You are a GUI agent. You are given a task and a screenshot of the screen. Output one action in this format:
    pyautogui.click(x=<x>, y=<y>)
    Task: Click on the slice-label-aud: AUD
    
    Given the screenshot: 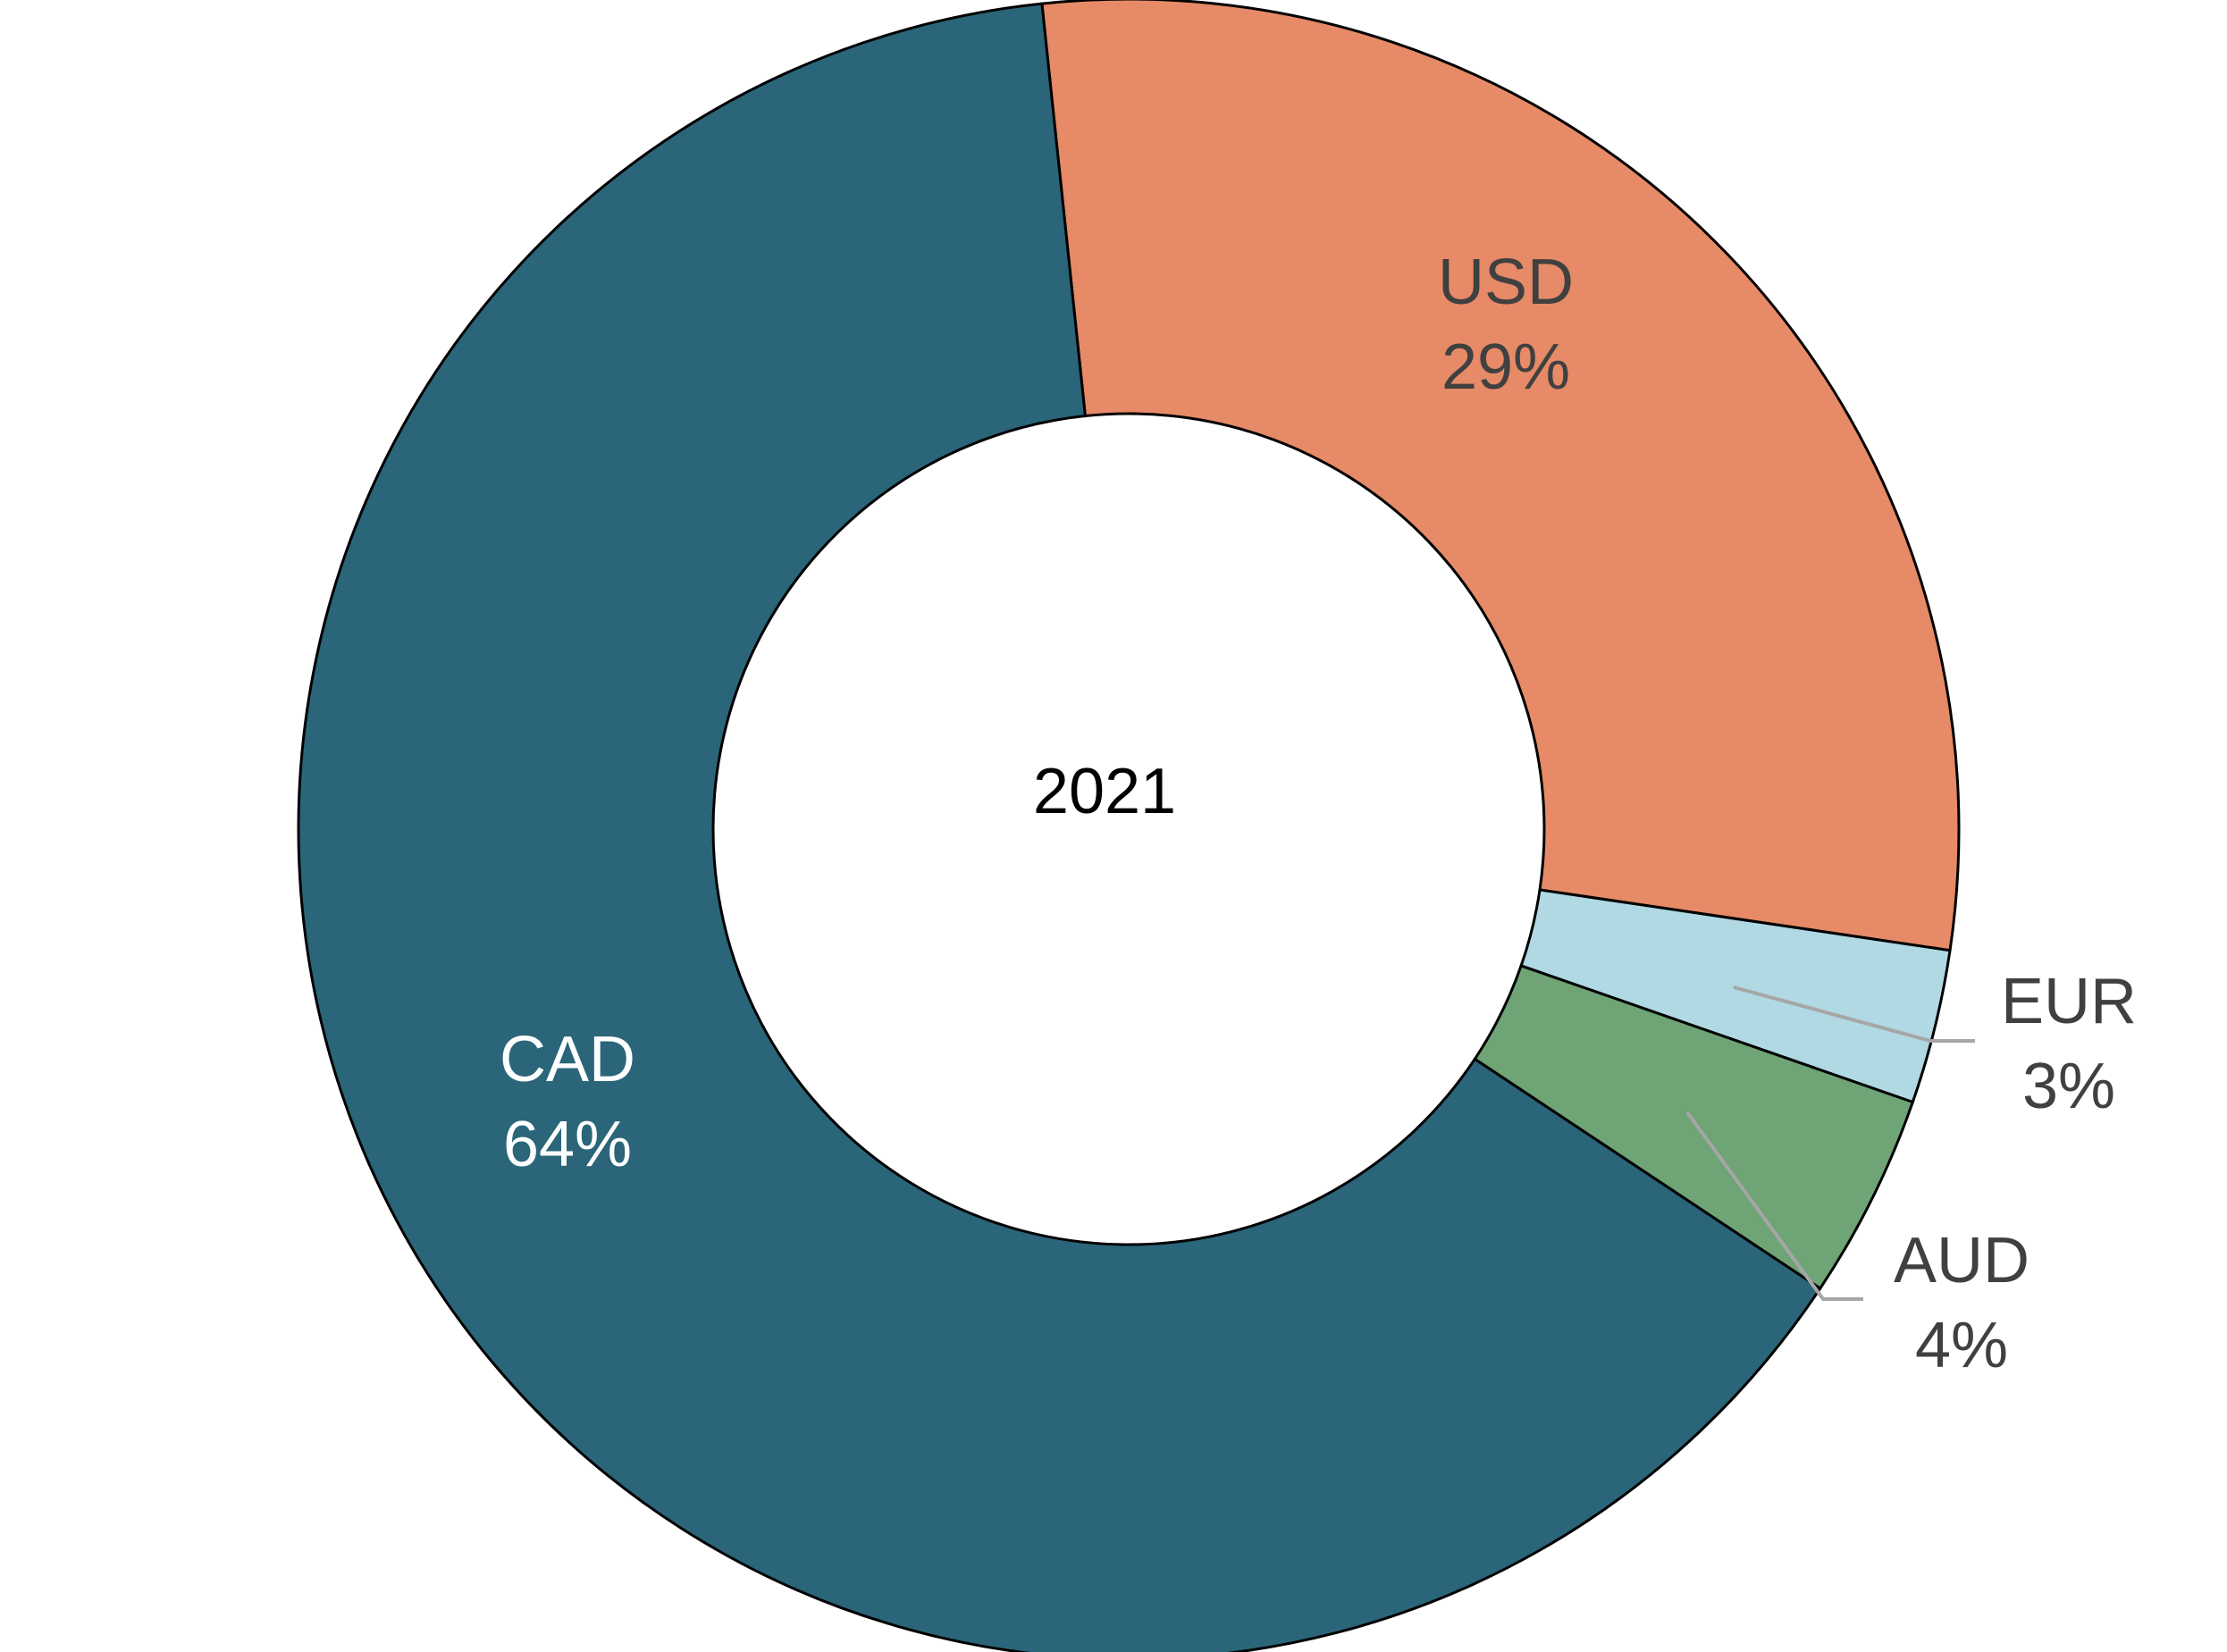 What is the action you would take?
    pyautogui.click(x=1962, y=1260)
    